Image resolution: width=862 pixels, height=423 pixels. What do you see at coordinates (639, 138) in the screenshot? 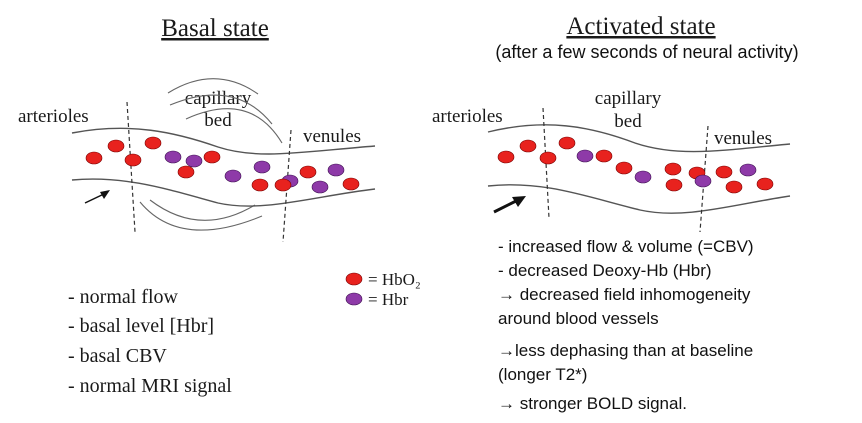
I see `activated-vessel-top-wall` at bounding box center [639, 138].